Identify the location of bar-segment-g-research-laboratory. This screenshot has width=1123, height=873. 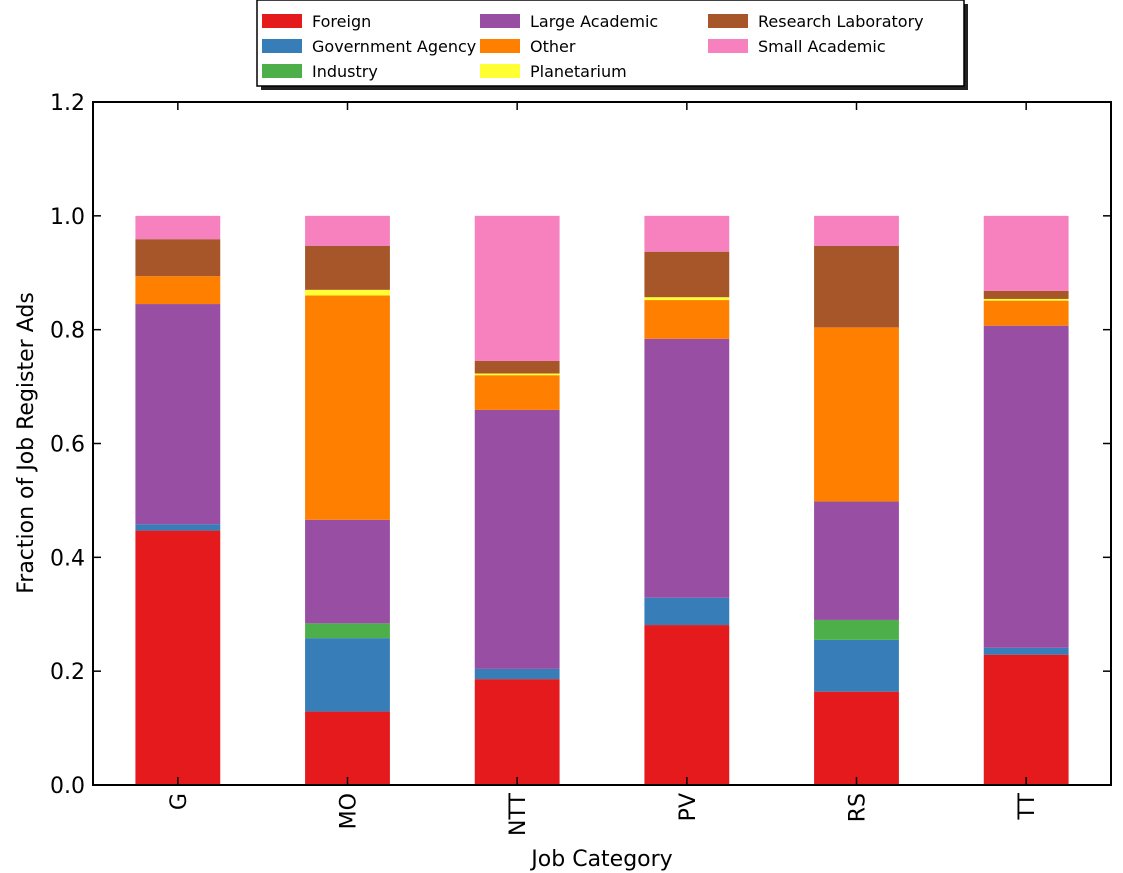
(178, 258).